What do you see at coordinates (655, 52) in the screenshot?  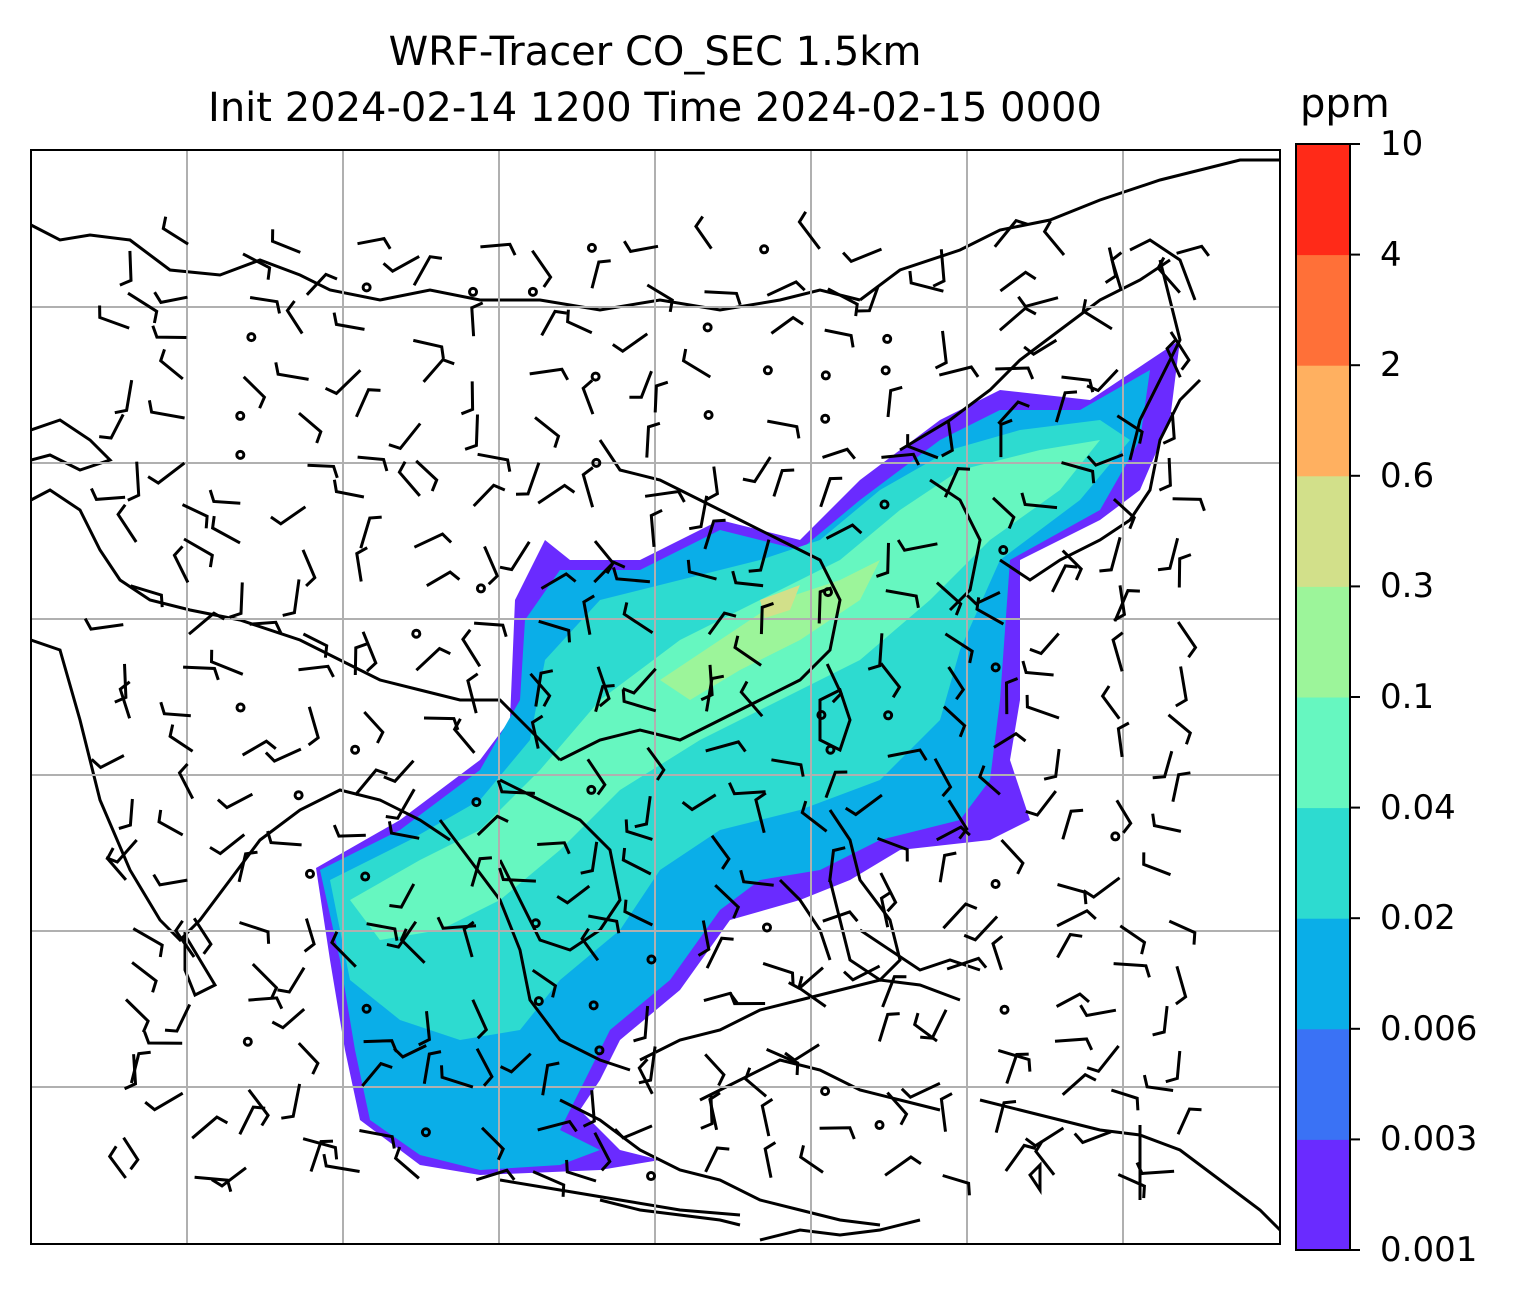 I see `chart-title: WRF-Tracer CO_SEC 1.5km` at bounding box center [655, 52].